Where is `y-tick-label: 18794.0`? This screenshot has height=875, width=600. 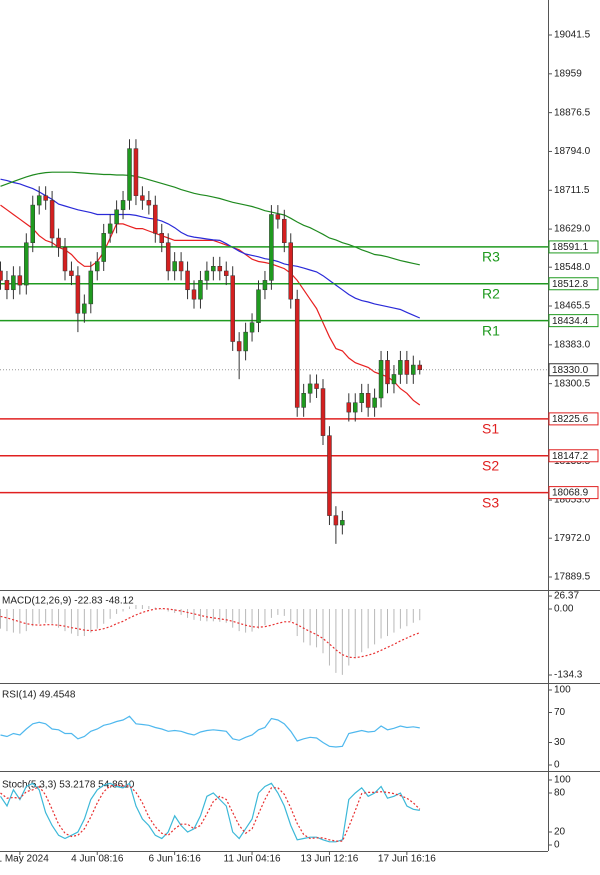 y-tick-label: 18794.0 is located at coordinates (572, 151).